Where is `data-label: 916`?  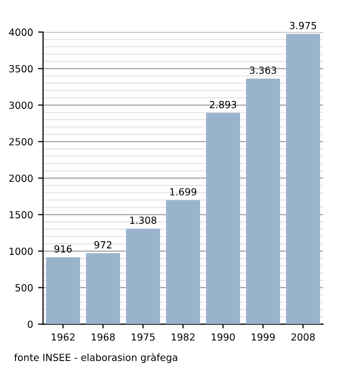
data-label: 916 is located at coordinates (63, 249).